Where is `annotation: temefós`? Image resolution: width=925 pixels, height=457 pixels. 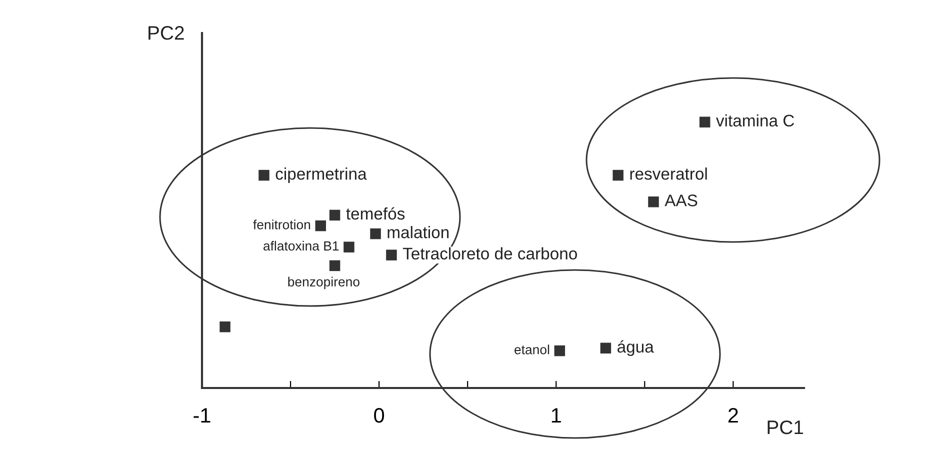 annotation: temefós is located at coordinates (375, 213).